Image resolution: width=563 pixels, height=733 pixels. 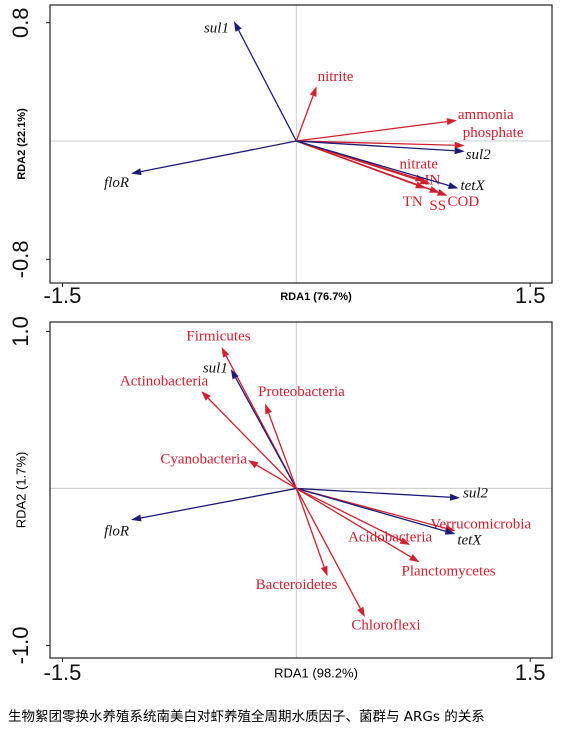 What do you see at coordinates (480, 524) in the screenshot?
I see `vector-label: Verrucomicrobia` at bounding box center [480, 524].